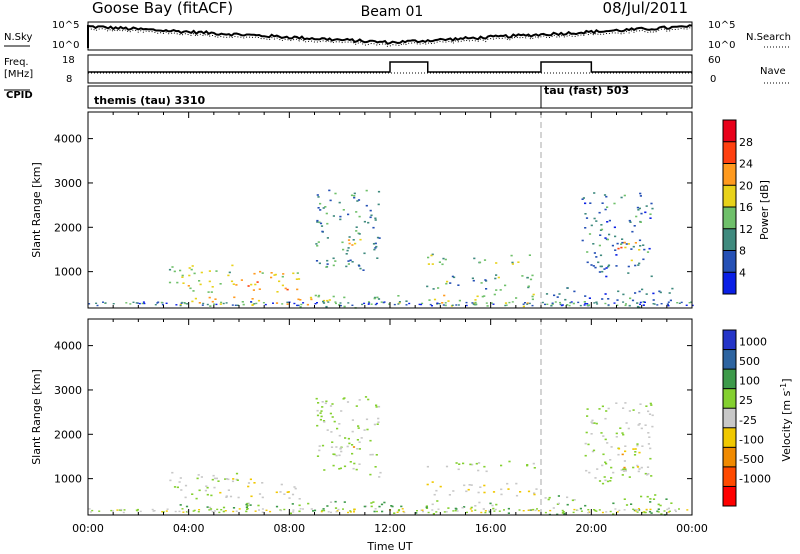 The image size is (800, 554). Describe the element at coordinates (389, 546) in the screenshot. I see `x-axis-title: Time UT` at that location.